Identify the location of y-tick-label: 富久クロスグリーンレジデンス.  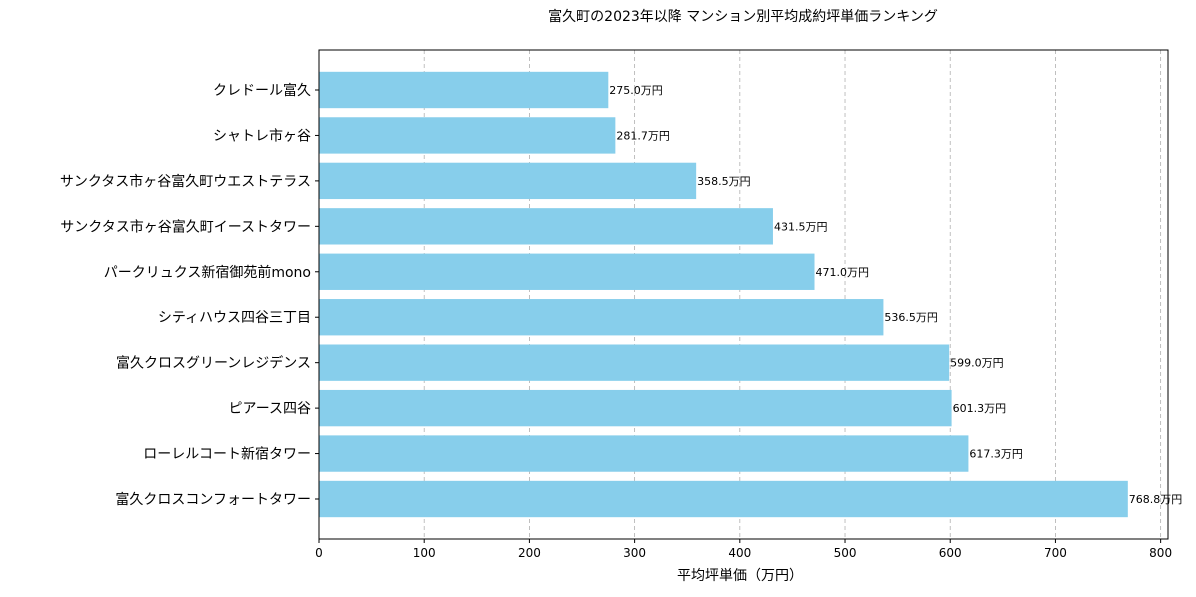
(213, 363).